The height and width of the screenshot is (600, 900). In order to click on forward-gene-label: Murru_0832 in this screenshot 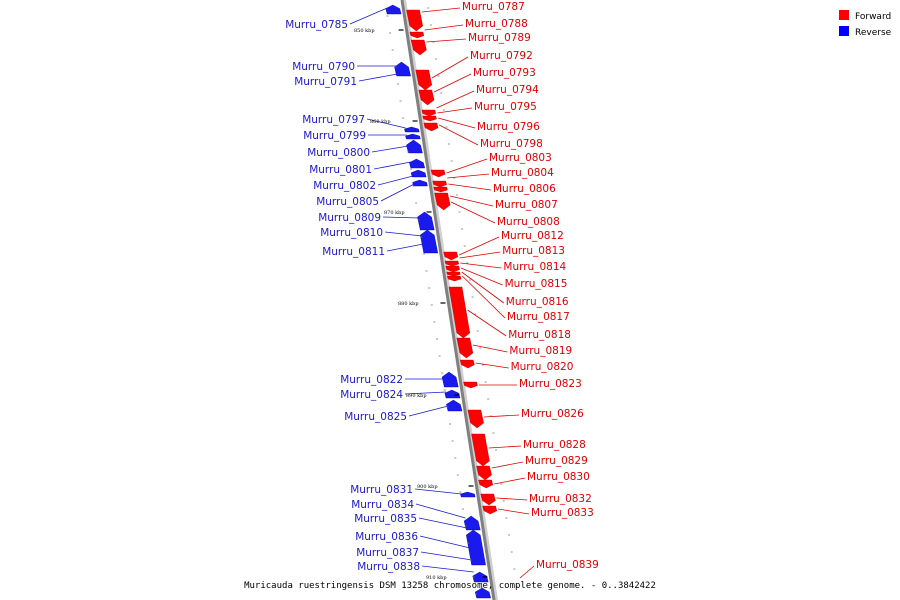, I will do `click(560, 499)`.